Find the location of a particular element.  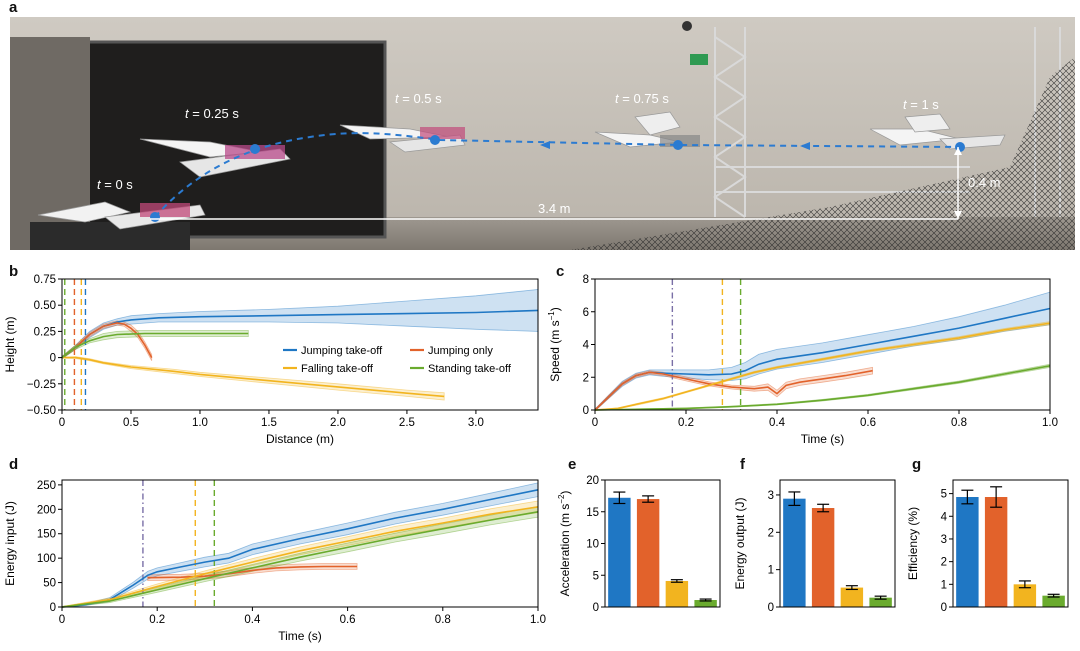

y-tick-label: 15 is located at coordinates (592, 513).